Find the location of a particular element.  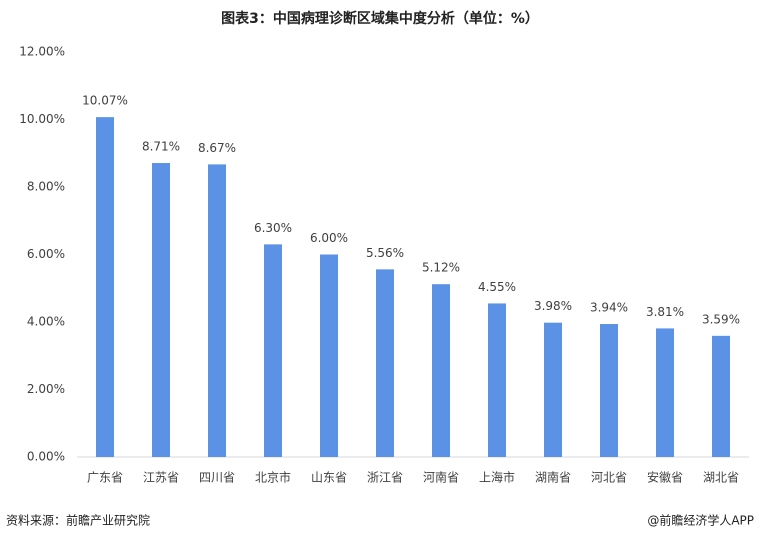

x-tick-label: 北京市 is located at coordinates (273, 477).